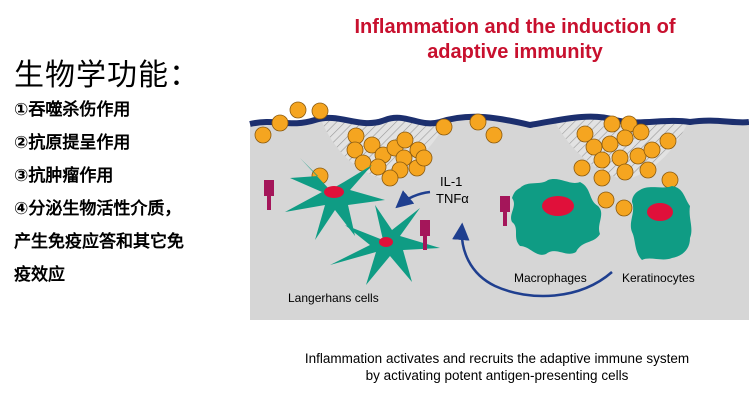  Describe the element at coordinates (451, 181) in the screenshot. I see `cytokine-label-il1: IL-1` at that location.